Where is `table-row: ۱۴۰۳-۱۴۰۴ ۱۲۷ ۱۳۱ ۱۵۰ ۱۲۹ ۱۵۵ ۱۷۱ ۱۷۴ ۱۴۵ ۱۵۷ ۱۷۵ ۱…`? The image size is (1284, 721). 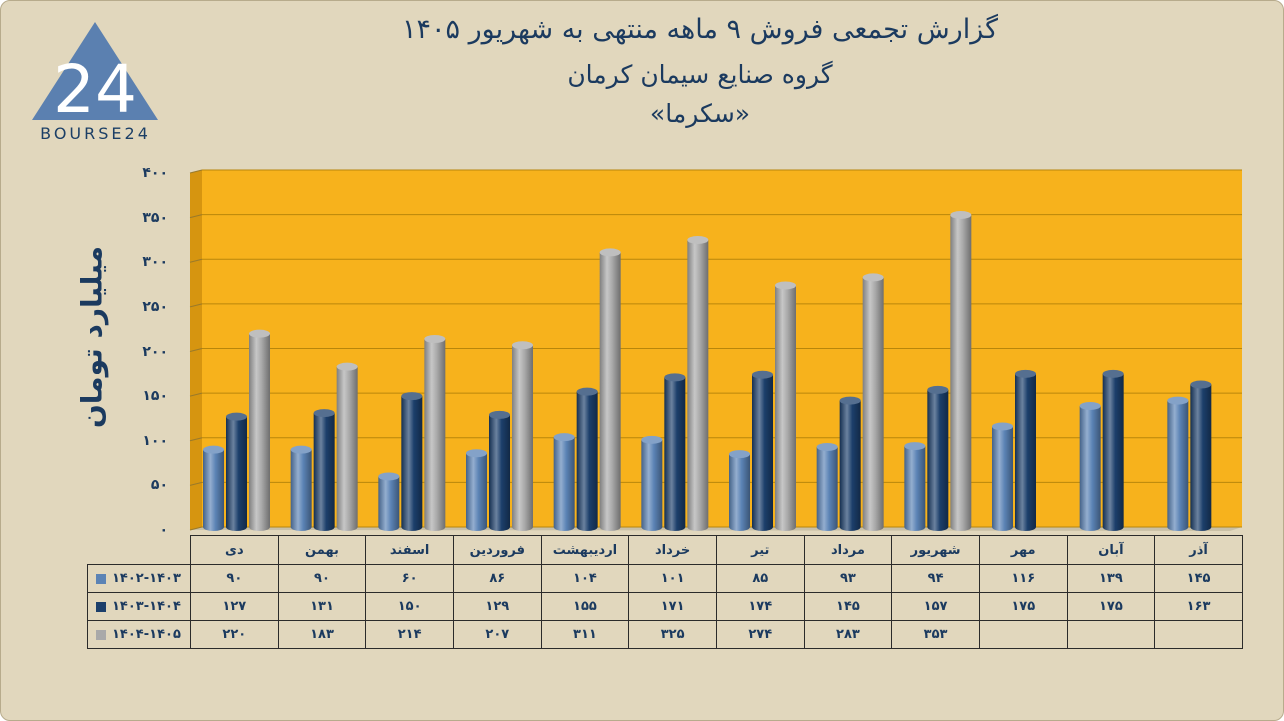 table-row: ۱۴۰۳-۱۴۰۴ ۱۲۷ ۱۳۱ ۱۵۰ ۱۲۹ ۱۵۵ ۱۷۱ ۱۷۴ ۱۴۵ ۱۵۷ ۱۷۵ ۱… is located at coordinates (665, 606).